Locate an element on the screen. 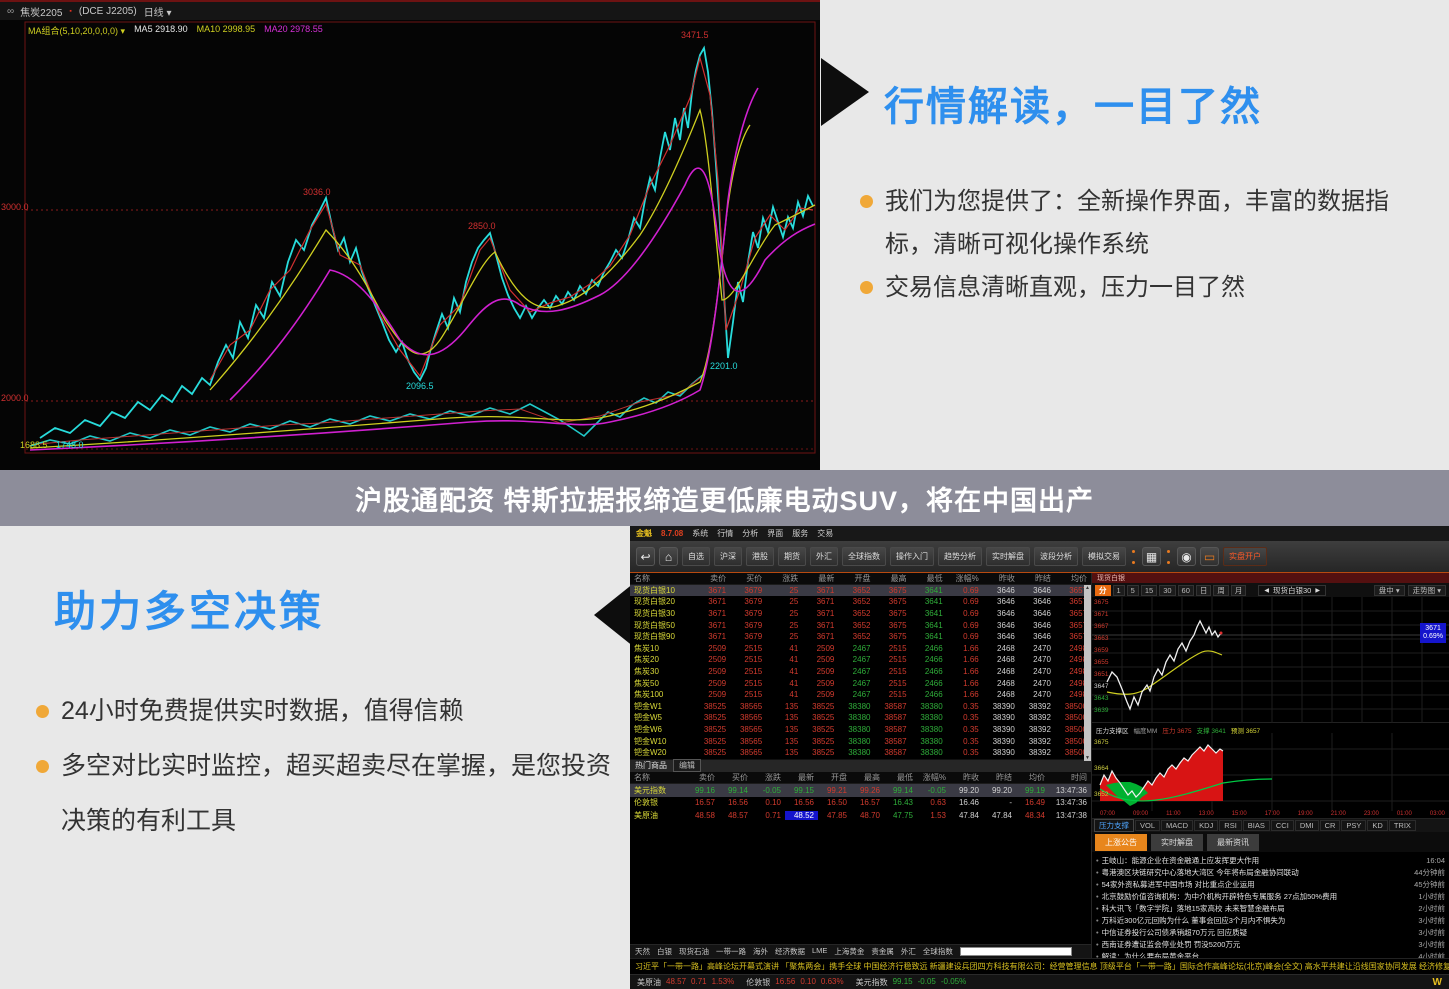 The width and height of the screenshot is (1449, 989). period-button-周: 周 is located at coordinates (1221, 590).